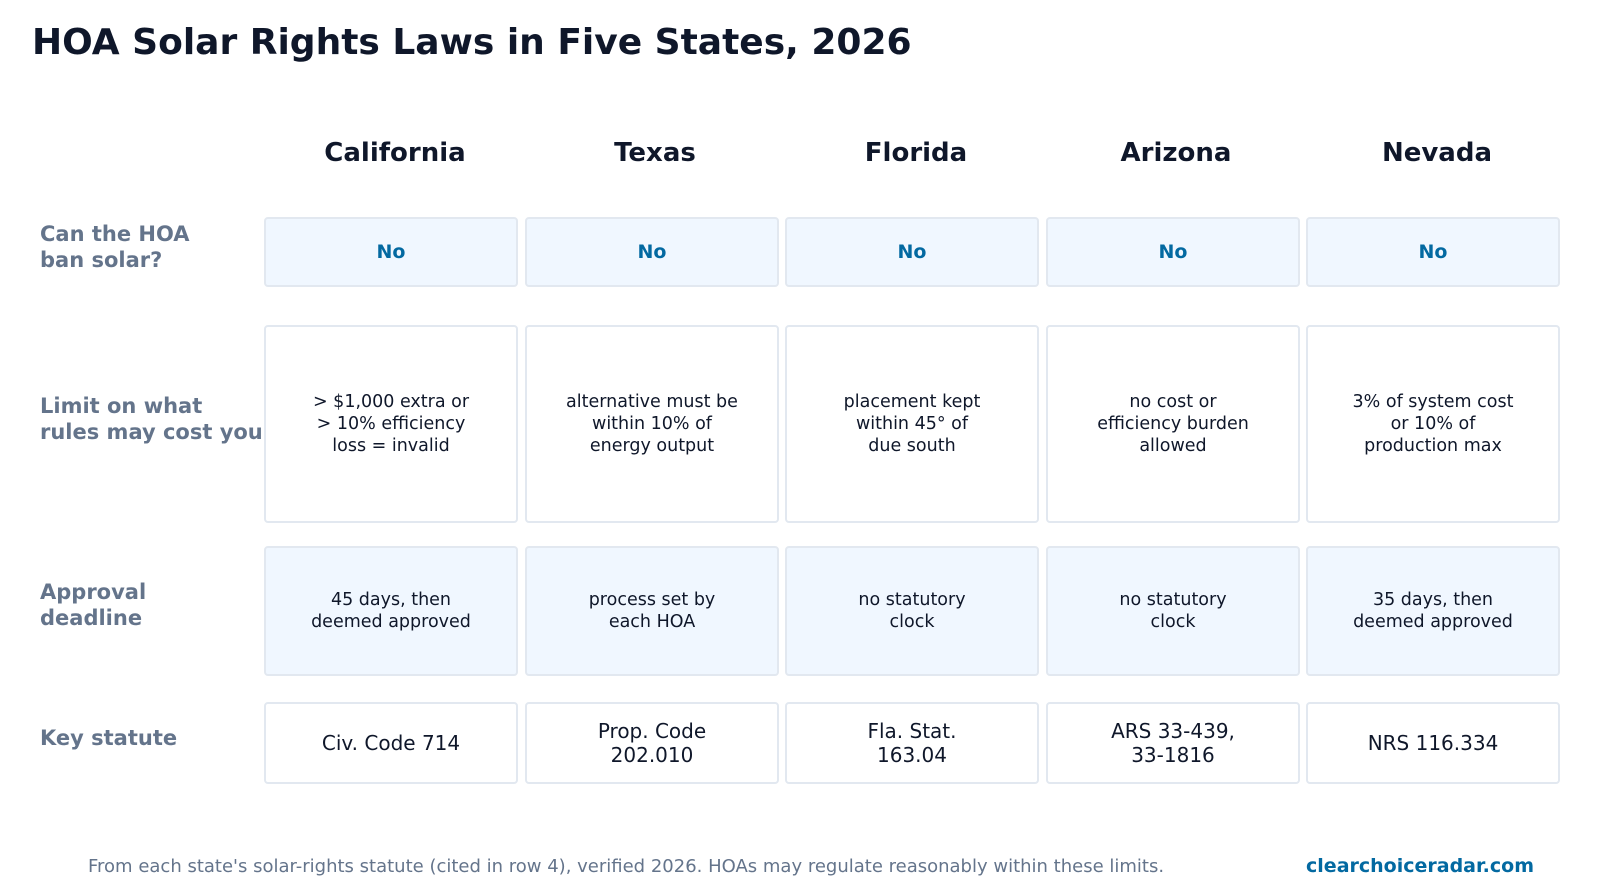  What do you see at coordinates (391, 611) in the screenshot?
I see `table-cell-deadline-california: 45 days, then deemed approved` at bounding box center [391, 611].